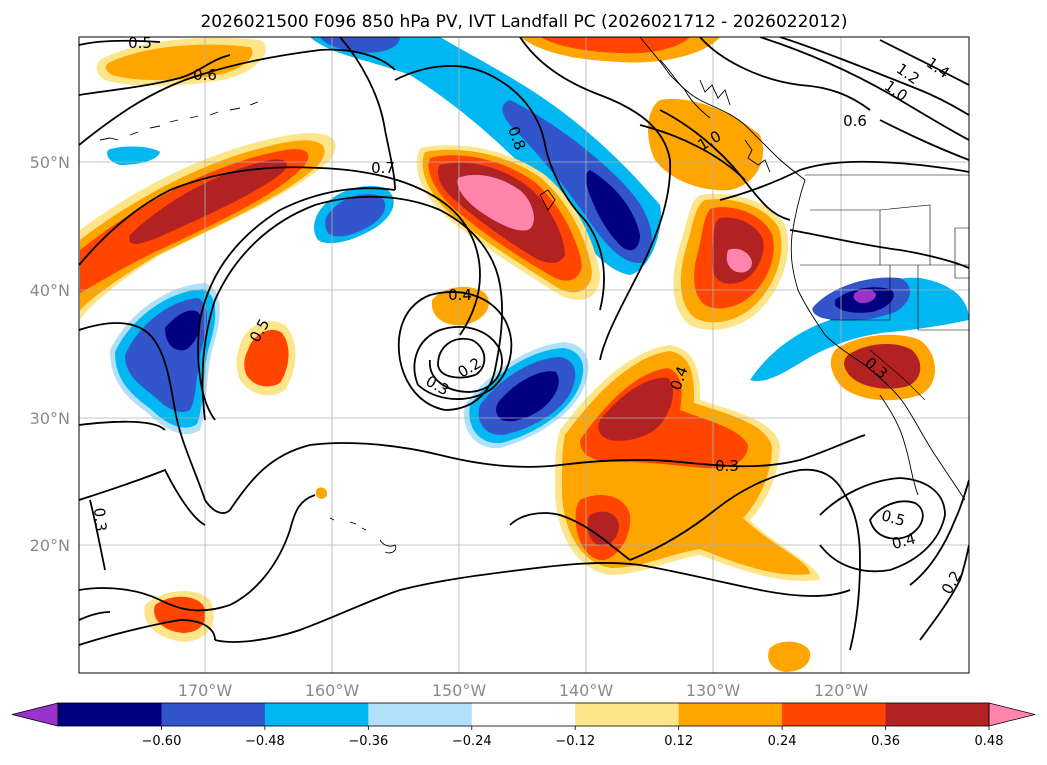 Image resolution: width=1047 pixels, height=765 pixels. What do you see at coordinates (472, 741) in the screenshot?
I see `colorbar-tick-label: −0.24` at bounding box center [472, 741].